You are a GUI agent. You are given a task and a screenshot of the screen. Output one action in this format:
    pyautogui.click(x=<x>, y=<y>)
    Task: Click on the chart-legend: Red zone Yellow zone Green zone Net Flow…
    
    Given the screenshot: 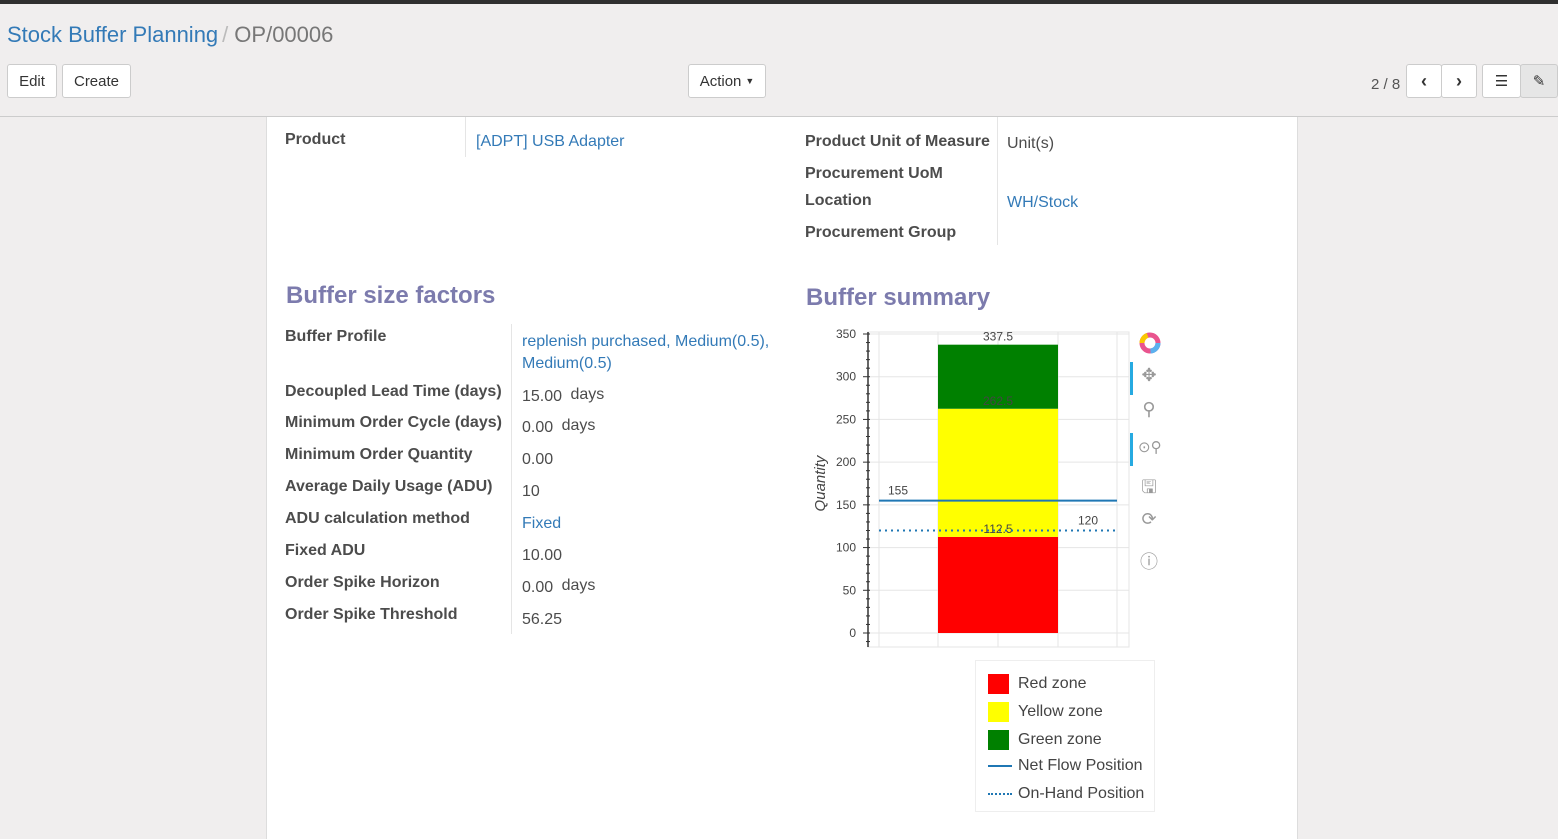 What is the action you would take?
    pyautogui.click(x=1065, y=736)
    